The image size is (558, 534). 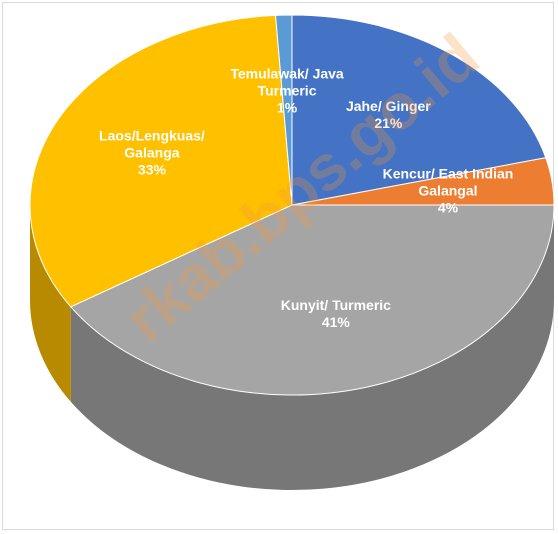 I want to click on data-label: Laos/Lengkuas/ Galanga 33%, so click(x=152, y=153).